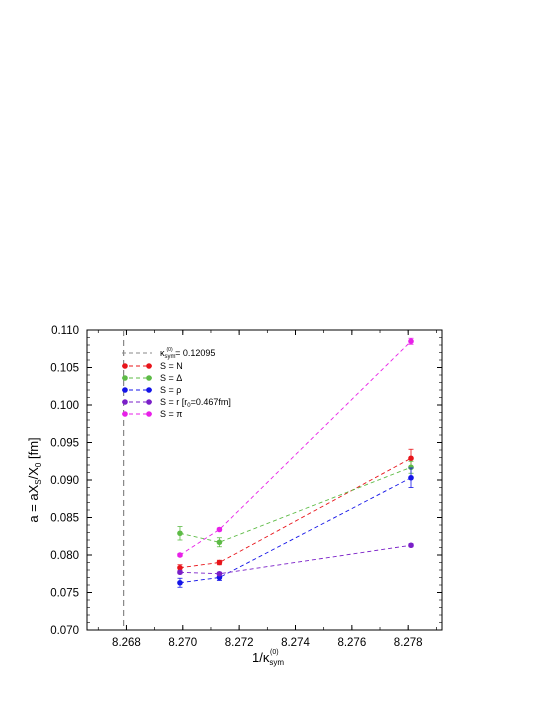 The width and height of the screenshot is (545, 705). I want to click on x-tick-label: 8.272, so click(239, 643).